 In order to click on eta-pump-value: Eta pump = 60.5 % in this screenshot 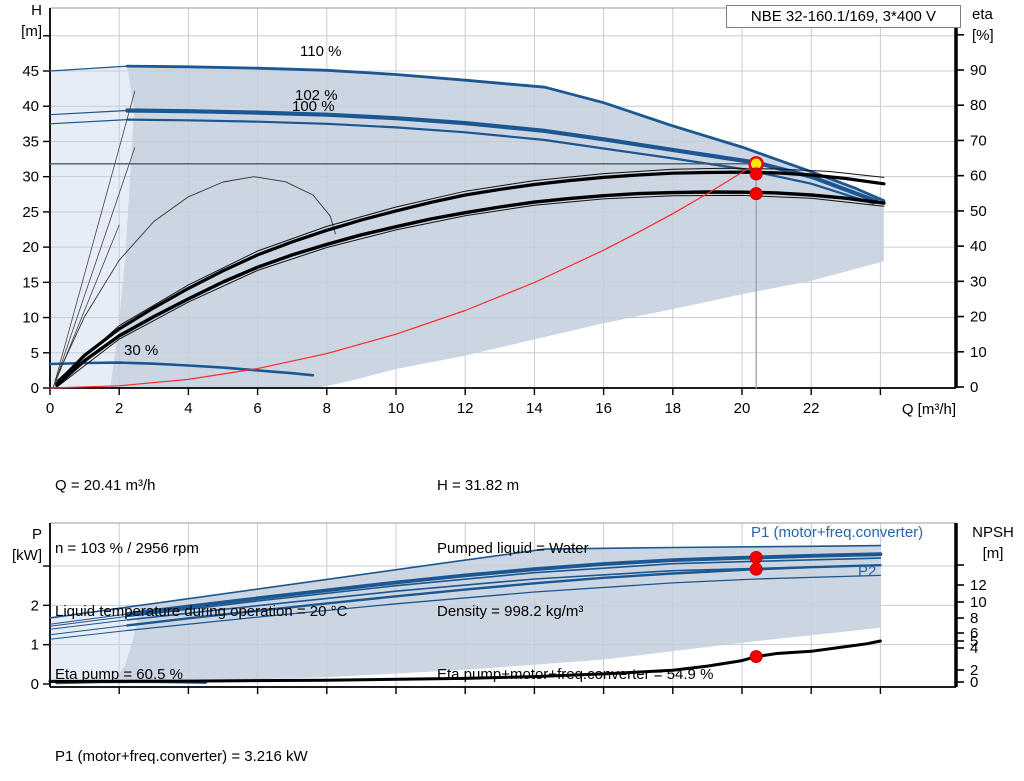, I will do `click(119, 674)`.